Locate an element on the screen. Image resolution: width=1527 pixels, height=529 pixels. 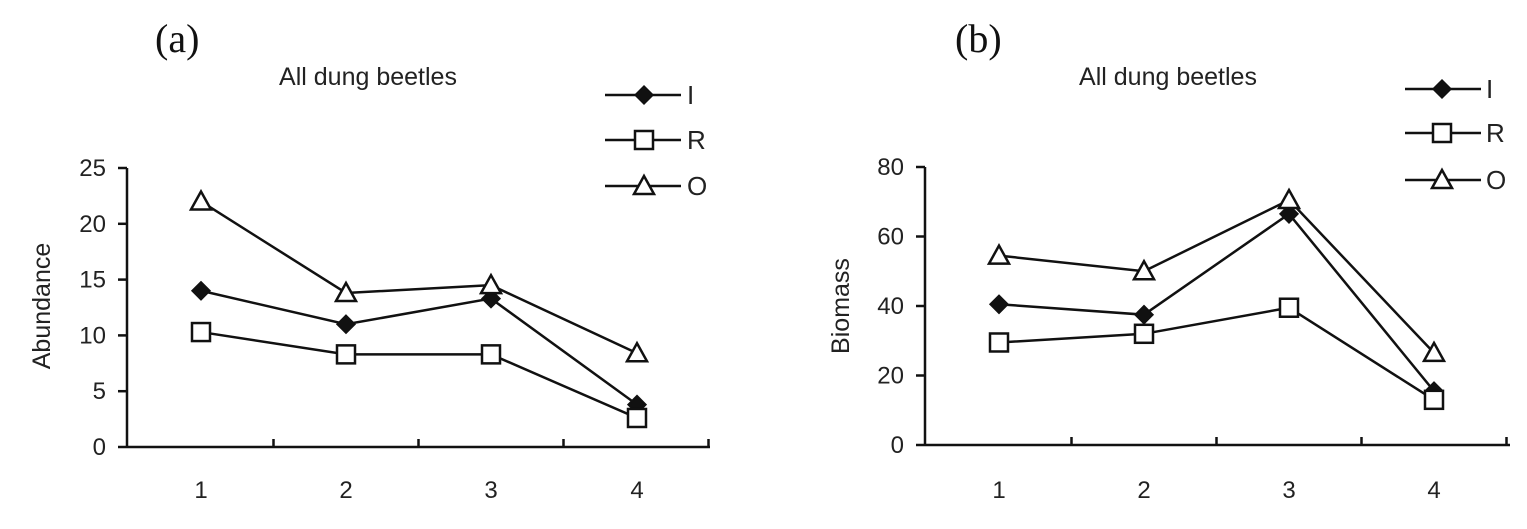
legend-b: I R O is located at coordinates (1455, 134).